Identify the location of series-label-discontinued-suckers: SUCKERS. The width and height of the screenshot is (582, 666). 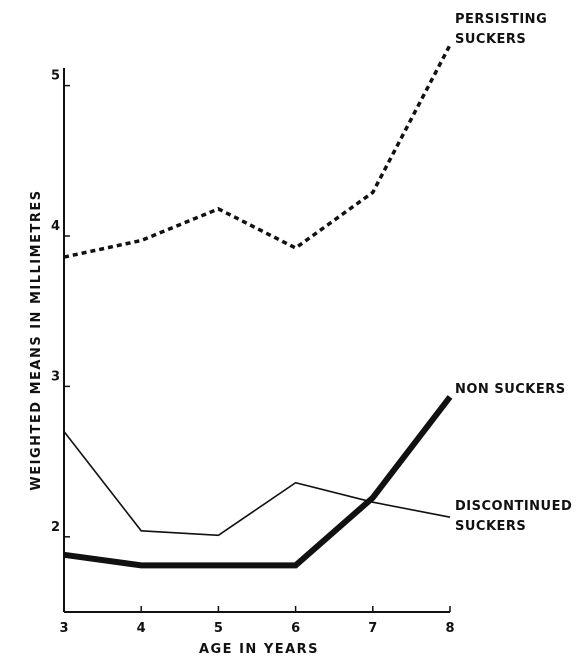
(490, 526).